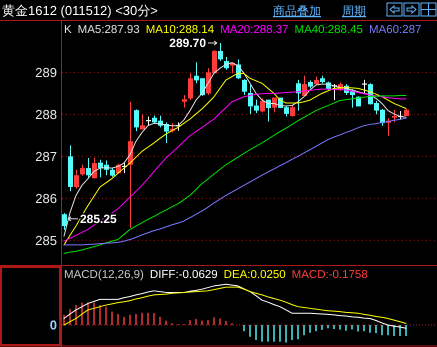 The image size is (437, 347). What do you see at coordinates (46, 114) in the screenshot?
I see `y-tick-label: 288` at bounding box center [46, 114].